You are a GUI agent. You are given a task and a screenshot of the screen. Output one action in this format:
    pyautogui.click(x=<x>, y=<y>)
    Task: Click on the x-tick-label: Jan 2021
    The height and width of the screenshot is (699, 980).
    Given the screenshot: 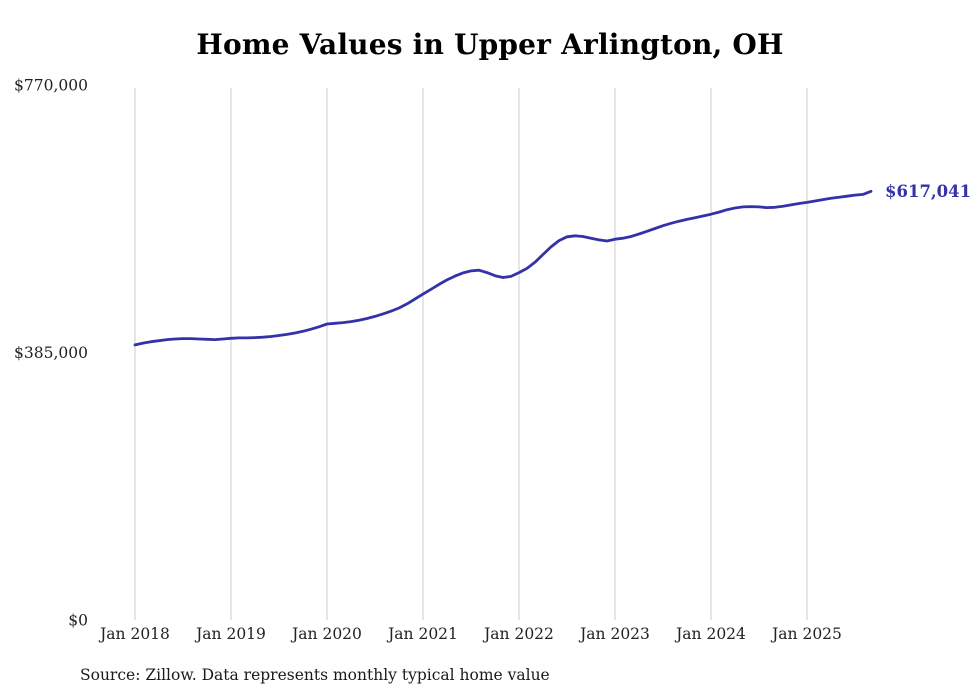 What is the action you would take?
    pyautogui.click(x=422, y=634)
    